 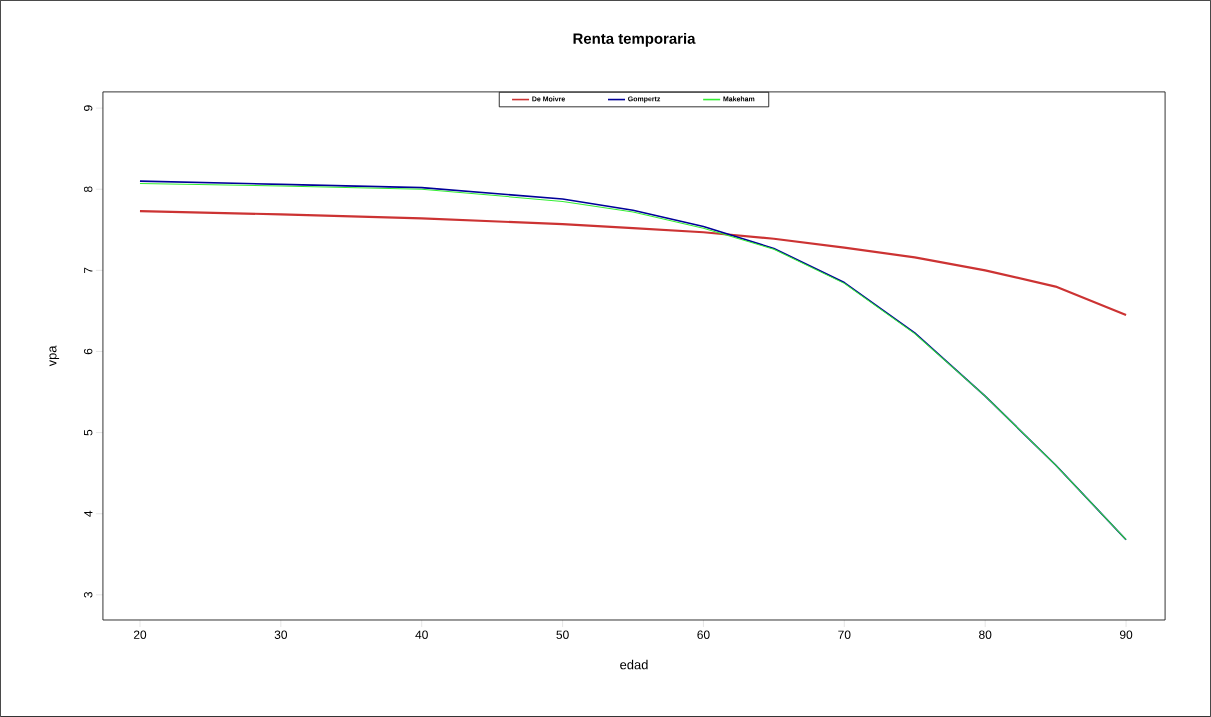 I want to click on x-tick-label: 90, so click(x=1126, y=635).